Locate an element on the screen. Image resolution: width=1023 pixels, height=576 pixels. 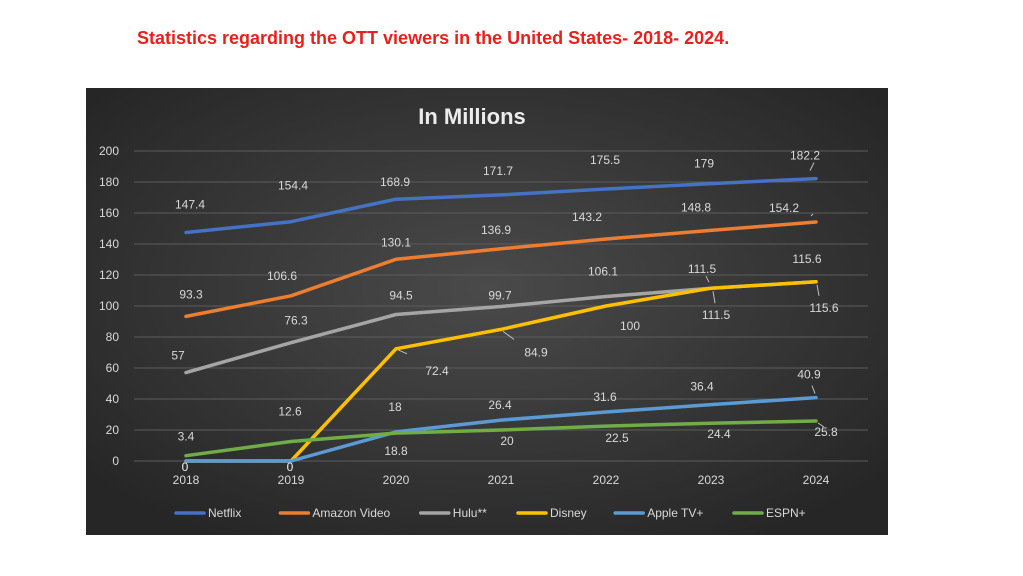
data-label: 182.2 is located at coordinates (805, 156).